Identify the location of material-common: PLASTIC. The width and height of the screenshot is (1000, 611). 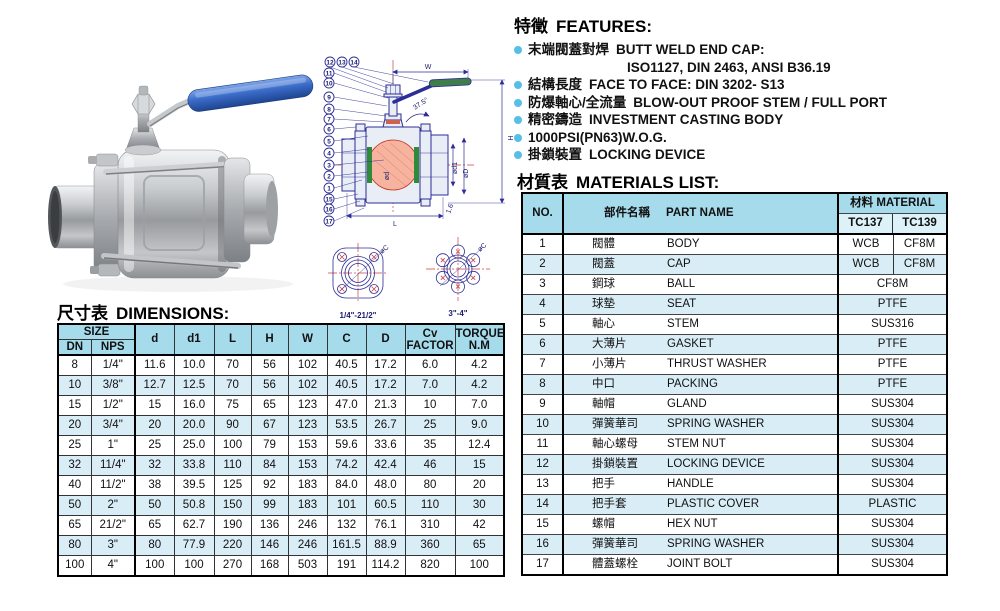
(892, 504).